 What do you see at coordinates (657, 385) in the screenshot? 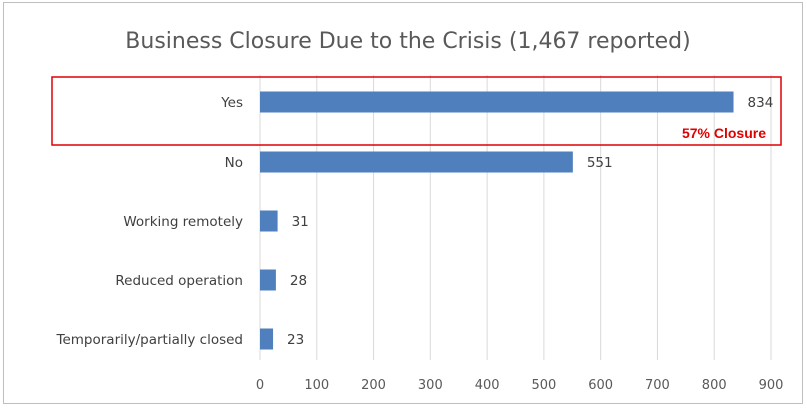
I see `x-tick-label: 700` at bounding box center [657, 385].